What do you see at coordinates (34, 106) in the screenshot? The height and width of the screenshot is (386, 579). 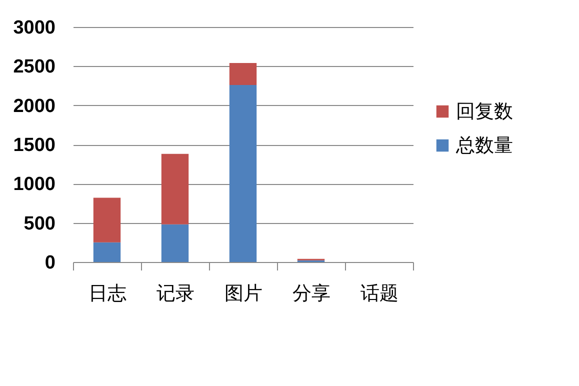 I see `y-tick-label: 2000` at bounding box center [34, 106].